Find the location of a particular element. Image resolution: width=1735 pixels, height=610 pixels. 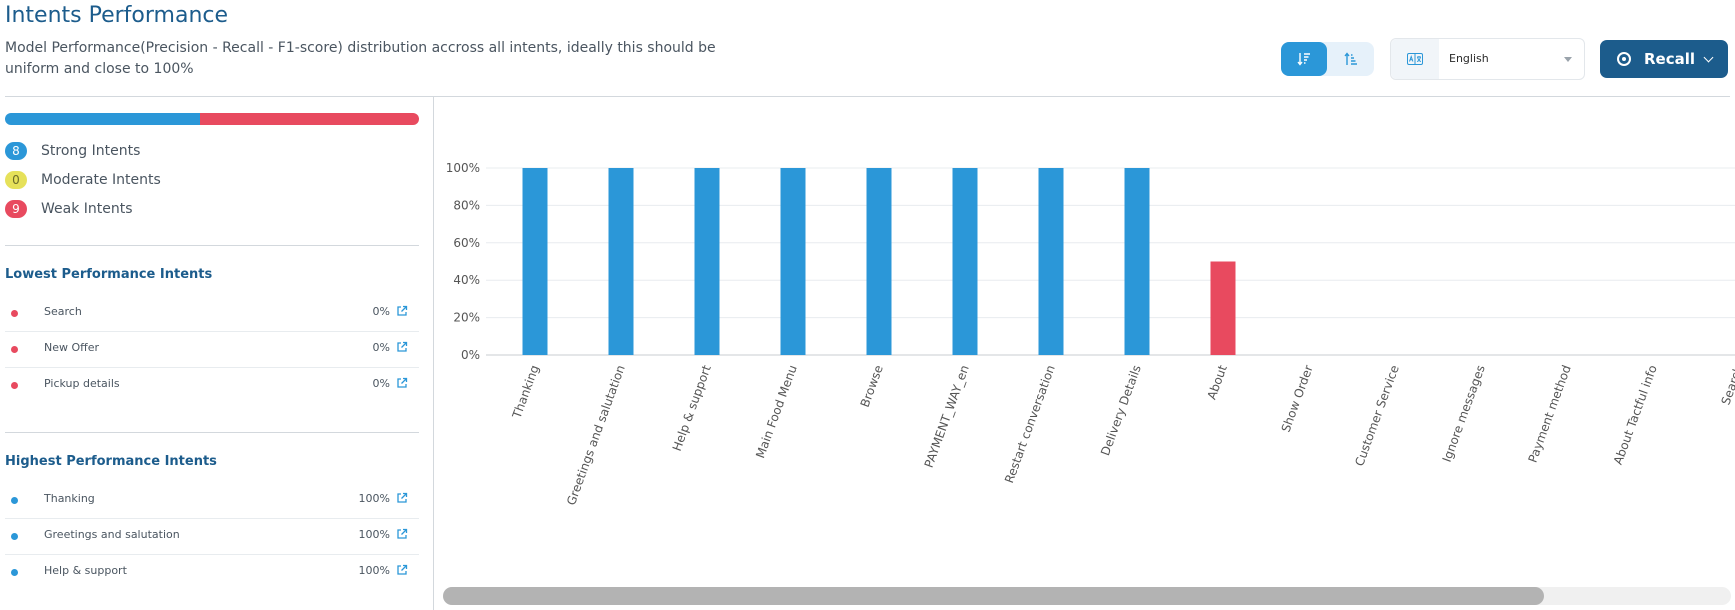

lowest-intent-row: New Offer 0% is located at coordinates (212, 349).